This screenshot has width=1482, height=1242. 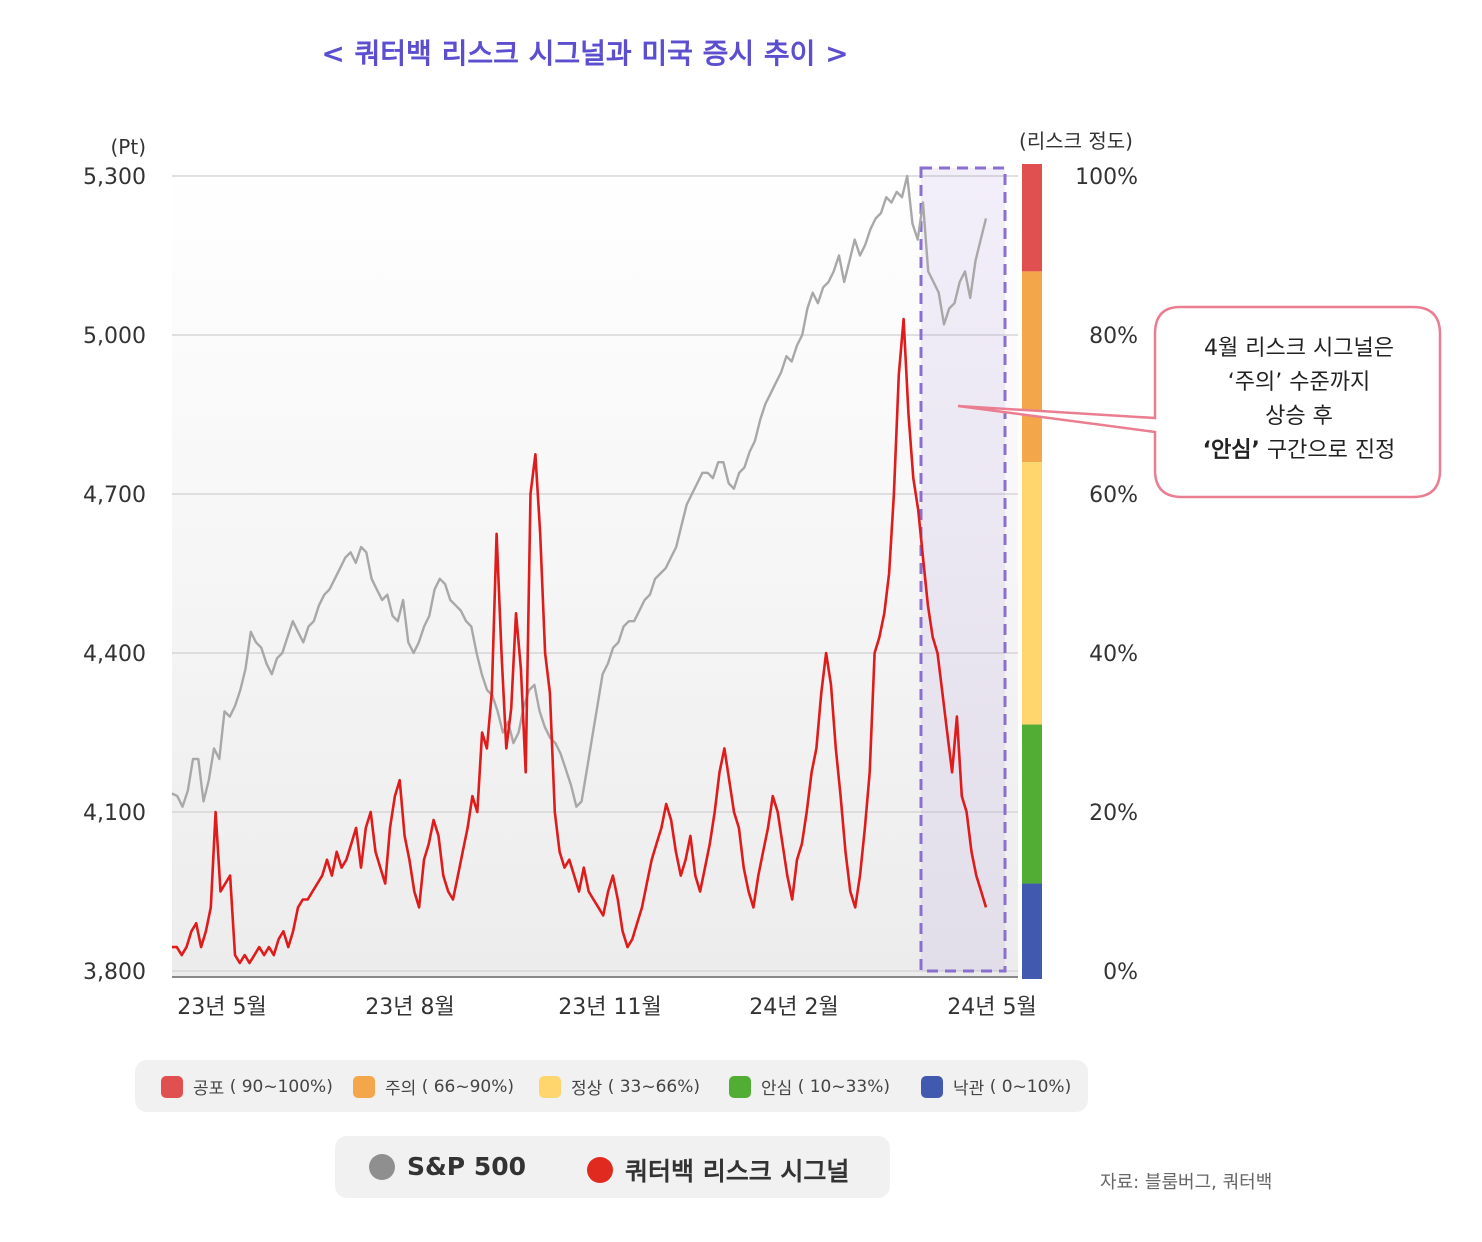 What do you see at coordinates (740, 1086) in the screenshot?
I see `legend-swatch-relief` at bounding box center [740, 1086].